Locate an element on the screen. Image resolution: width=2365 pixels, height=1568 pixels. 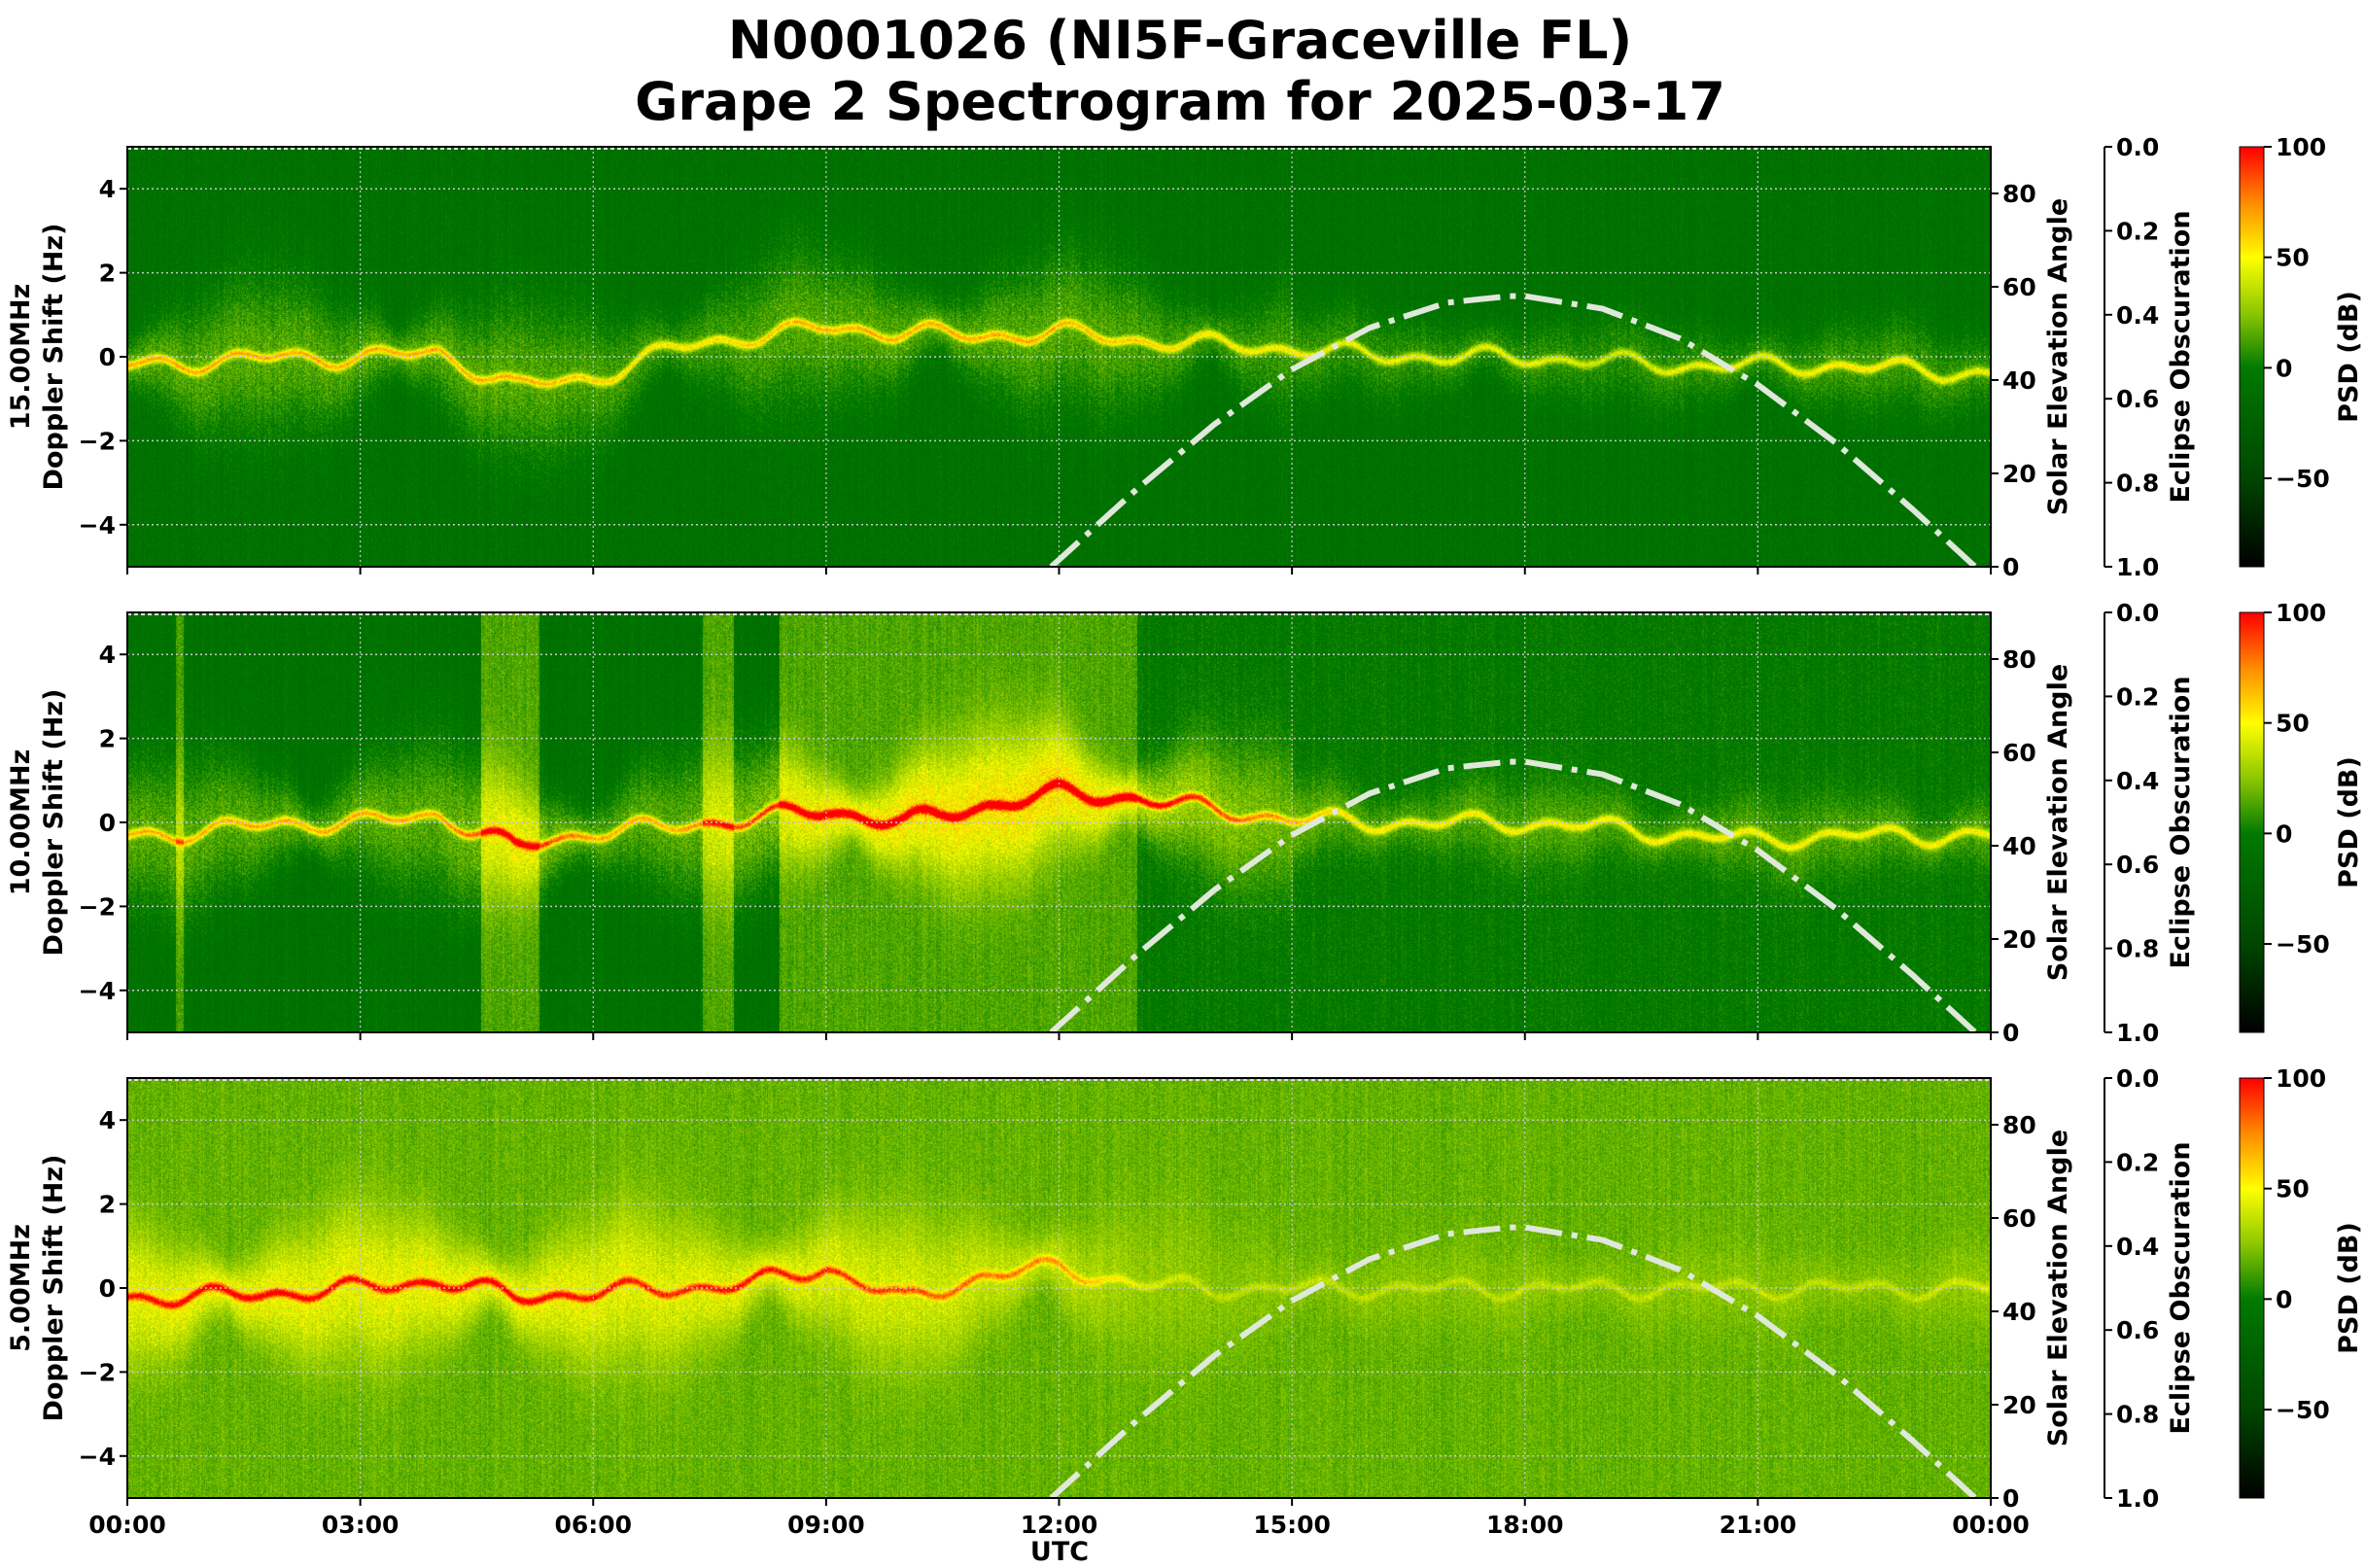
x-axis-label: UTC is located at coordinates (1060, 1552).